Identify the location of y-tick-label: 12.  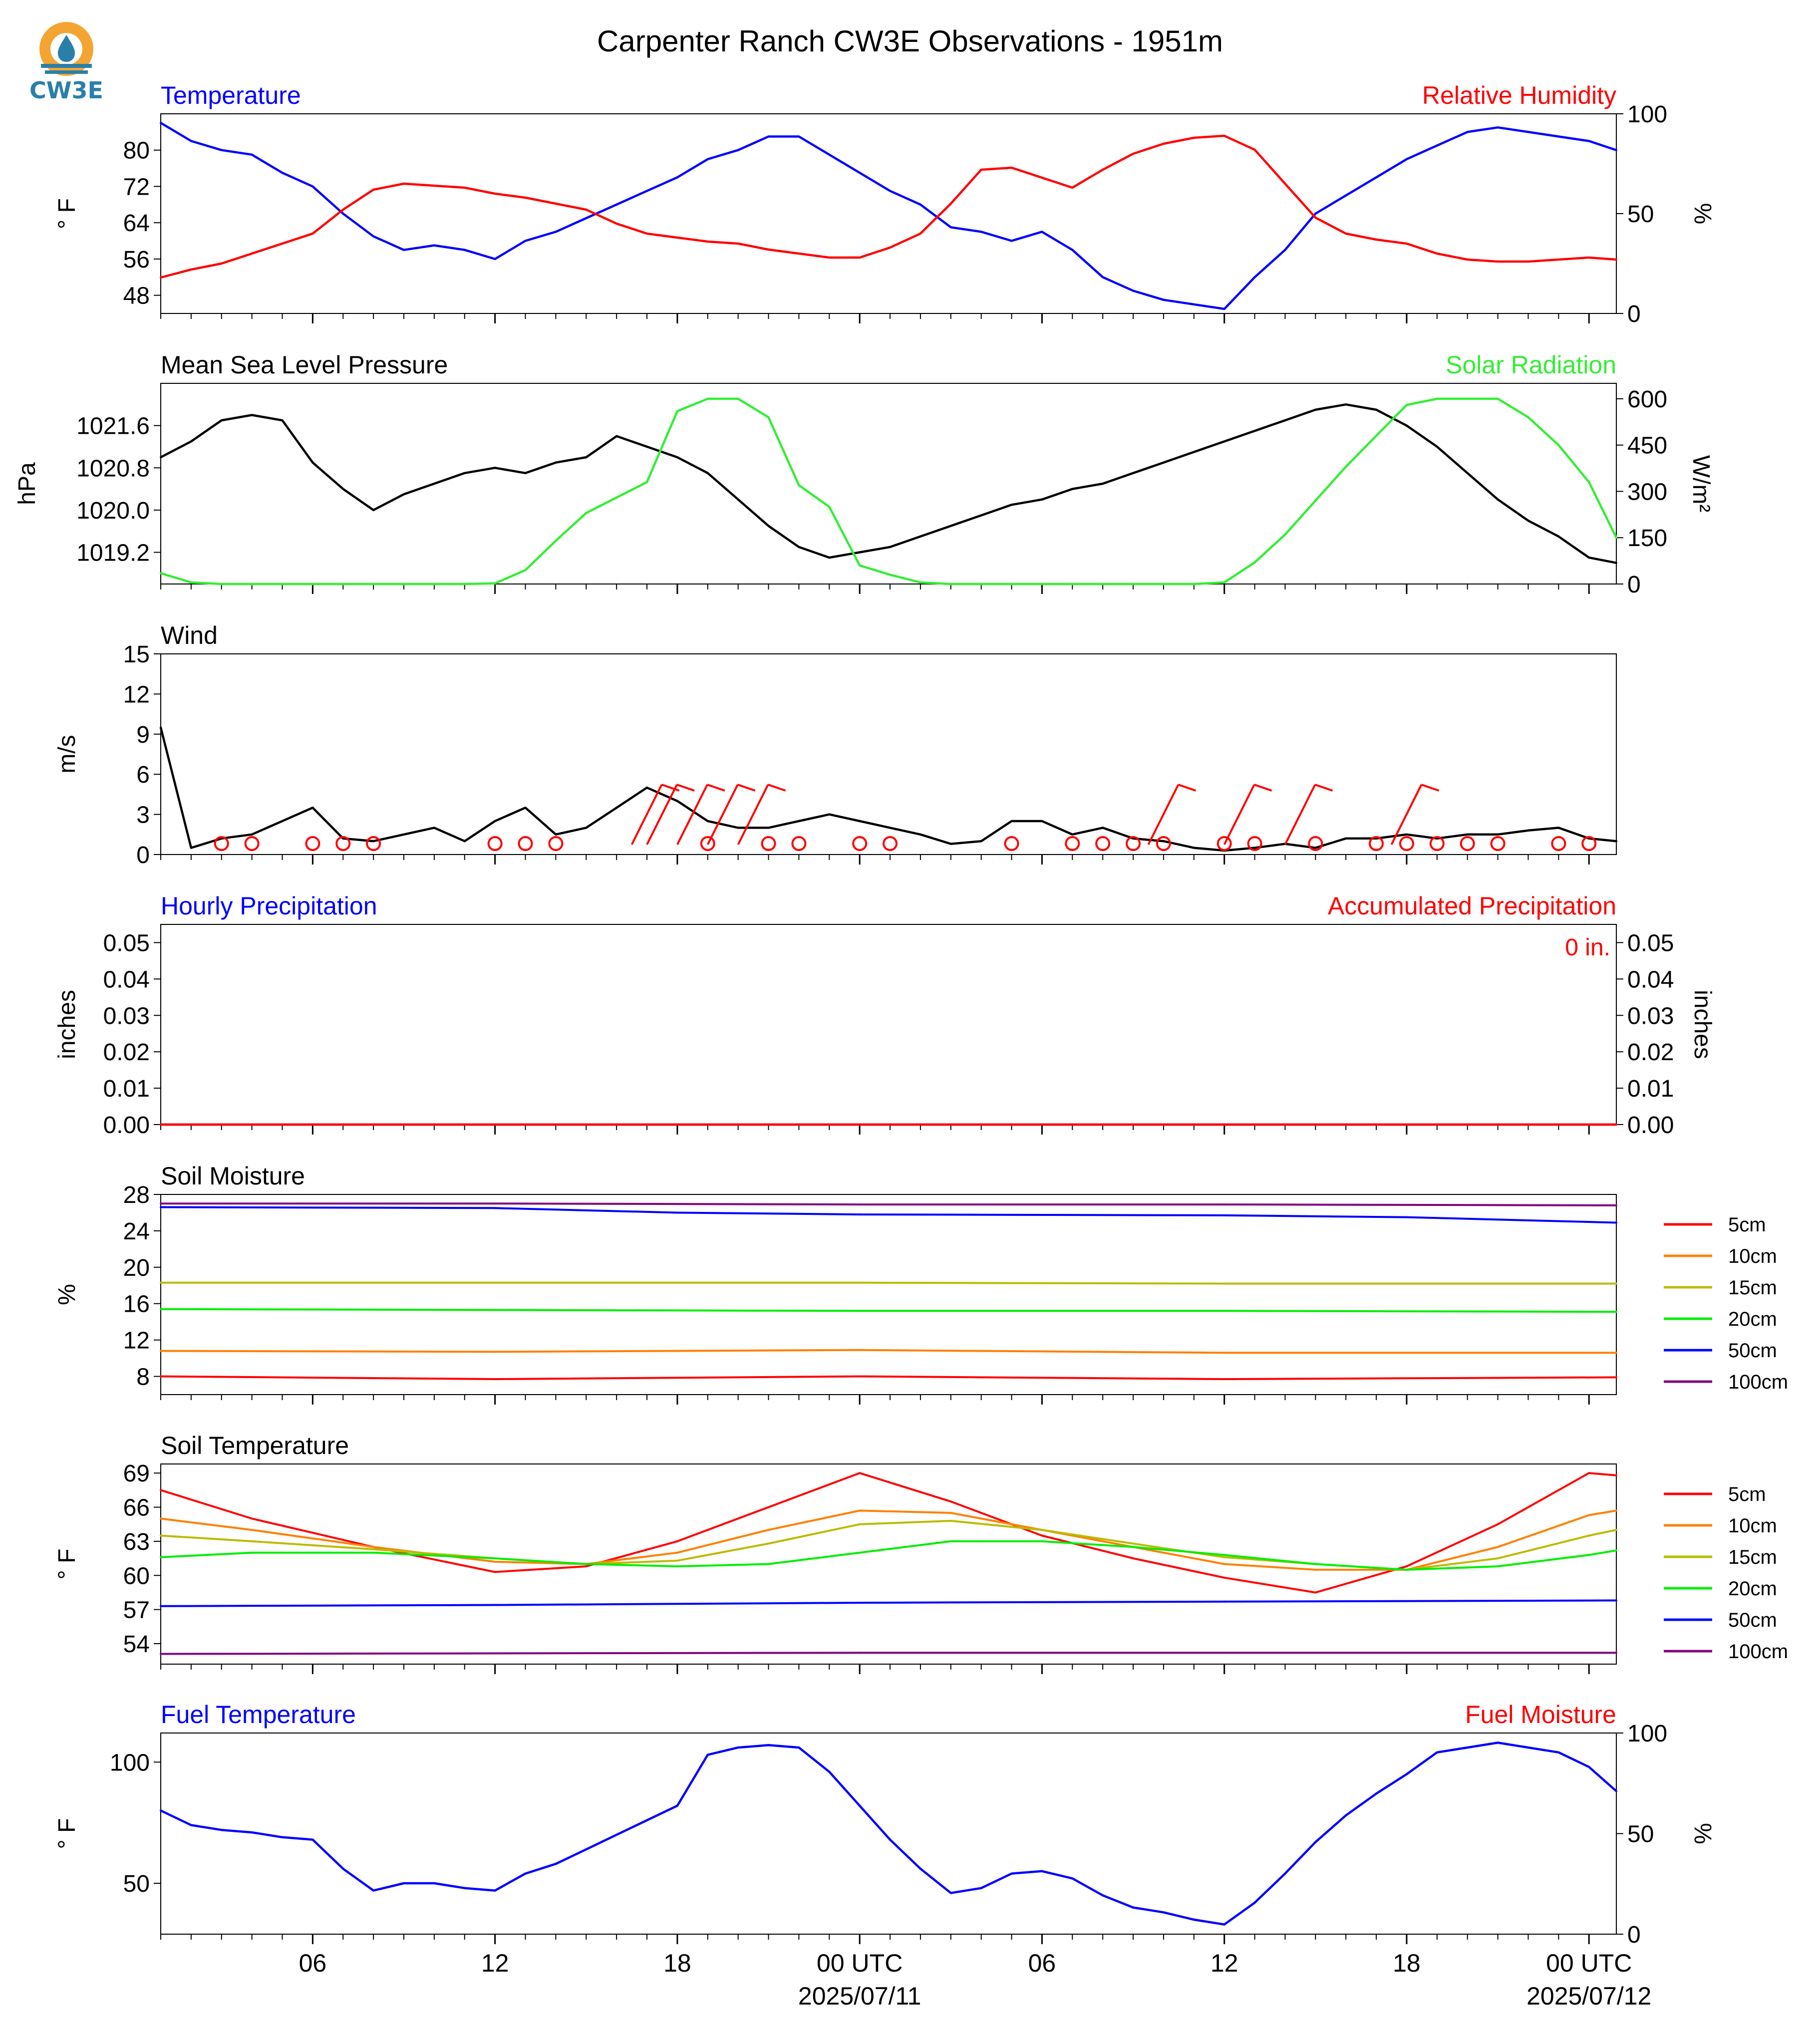
(136, 694).